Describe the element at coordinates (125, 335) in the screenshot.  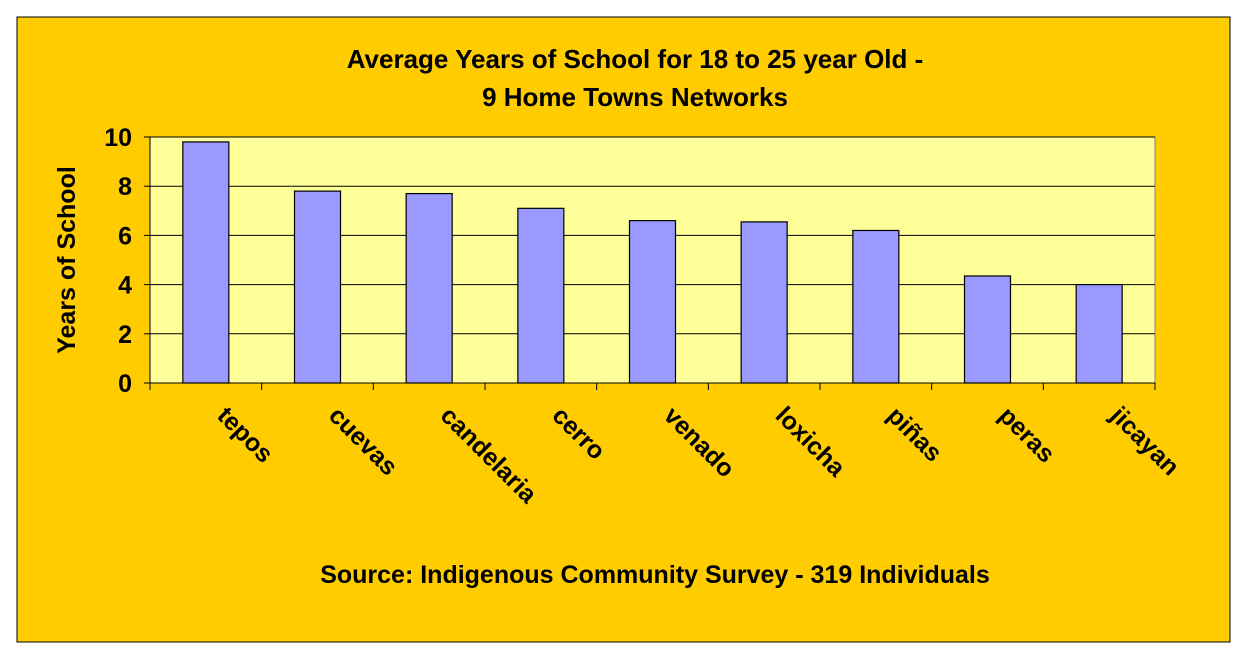
I see `y-tick-label: 2` at that location.